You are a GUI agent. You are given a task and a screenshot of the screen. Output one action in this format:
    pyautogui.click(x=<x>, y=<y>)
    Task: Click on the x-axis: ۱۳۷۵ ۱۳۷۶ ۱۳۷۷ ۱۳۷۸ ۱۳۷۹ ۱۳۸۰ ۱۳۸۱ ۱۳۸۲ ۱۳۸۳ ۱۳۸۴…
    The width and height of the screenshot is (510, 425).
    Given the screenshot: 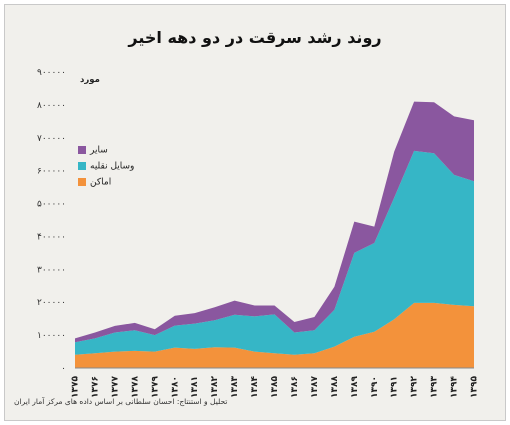 What is the action you would take?
    pyautogui.click(x=275, y=382)
    